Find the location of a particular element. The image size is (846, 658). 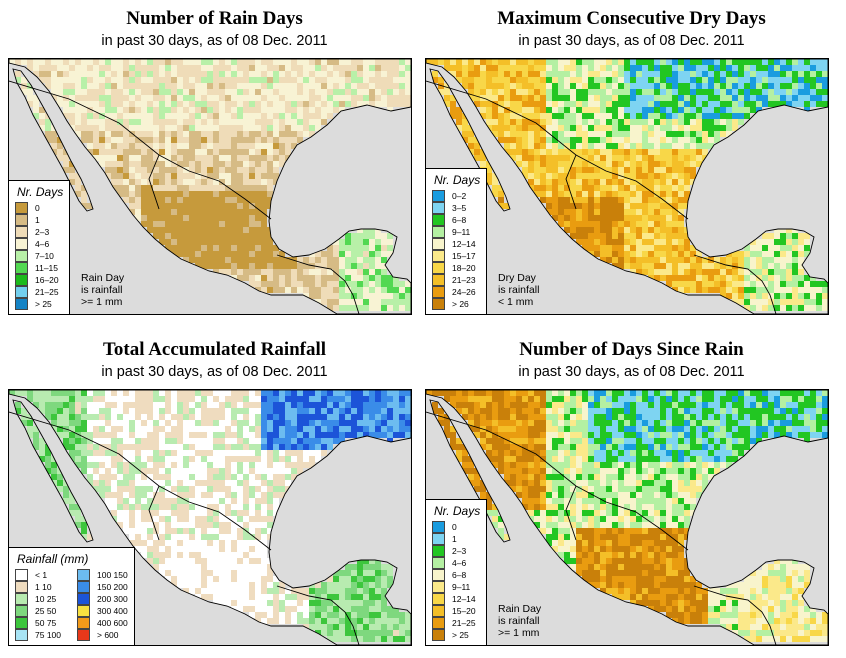

legend-label: 4–6 is located at coordinates (459, 563).